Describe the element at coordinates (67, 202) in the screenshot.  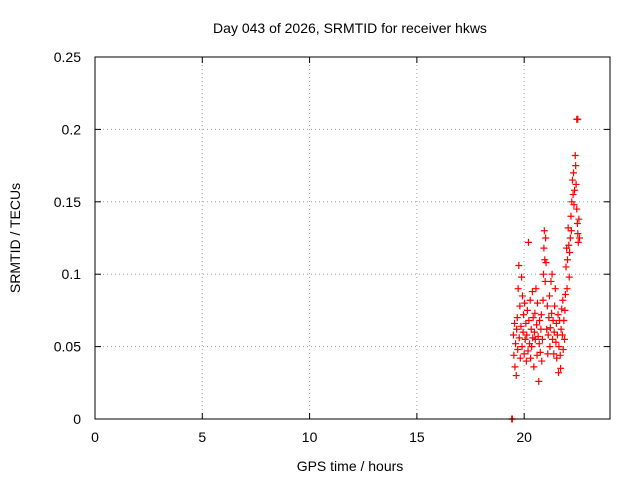
I see `y-tick-label: 0.15` at that location.